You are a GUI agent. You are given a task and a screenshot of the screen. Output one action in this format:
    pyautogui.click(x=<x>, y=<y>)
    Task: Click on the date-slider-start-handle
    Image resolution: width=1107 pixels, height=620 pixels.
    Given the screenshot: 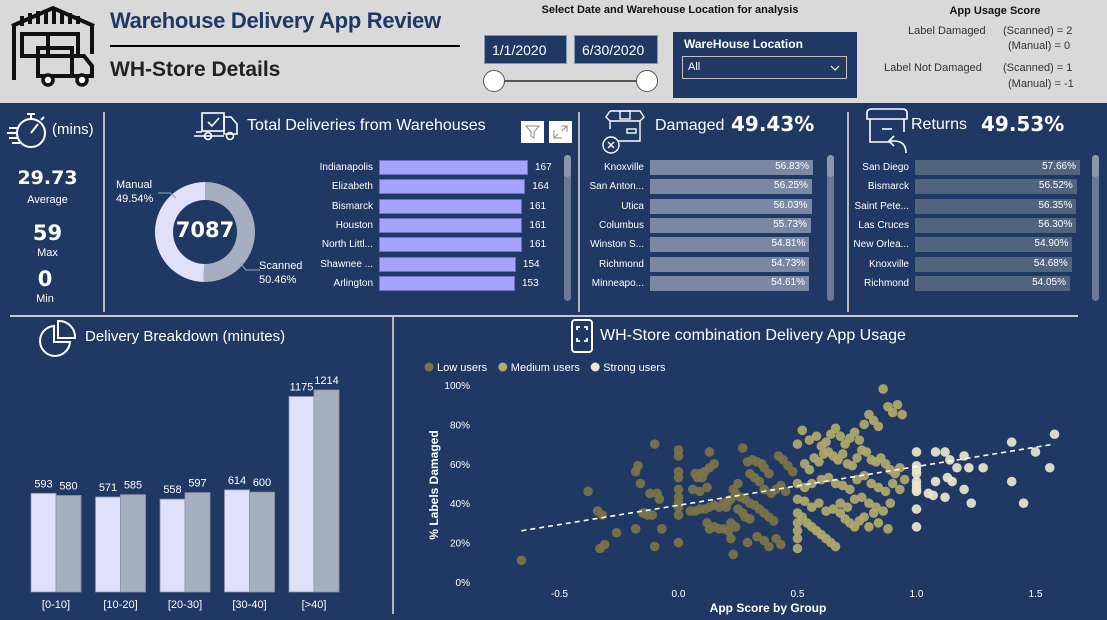 What is the action you would take?
    pyautogui.click(x=494, y=81)
    